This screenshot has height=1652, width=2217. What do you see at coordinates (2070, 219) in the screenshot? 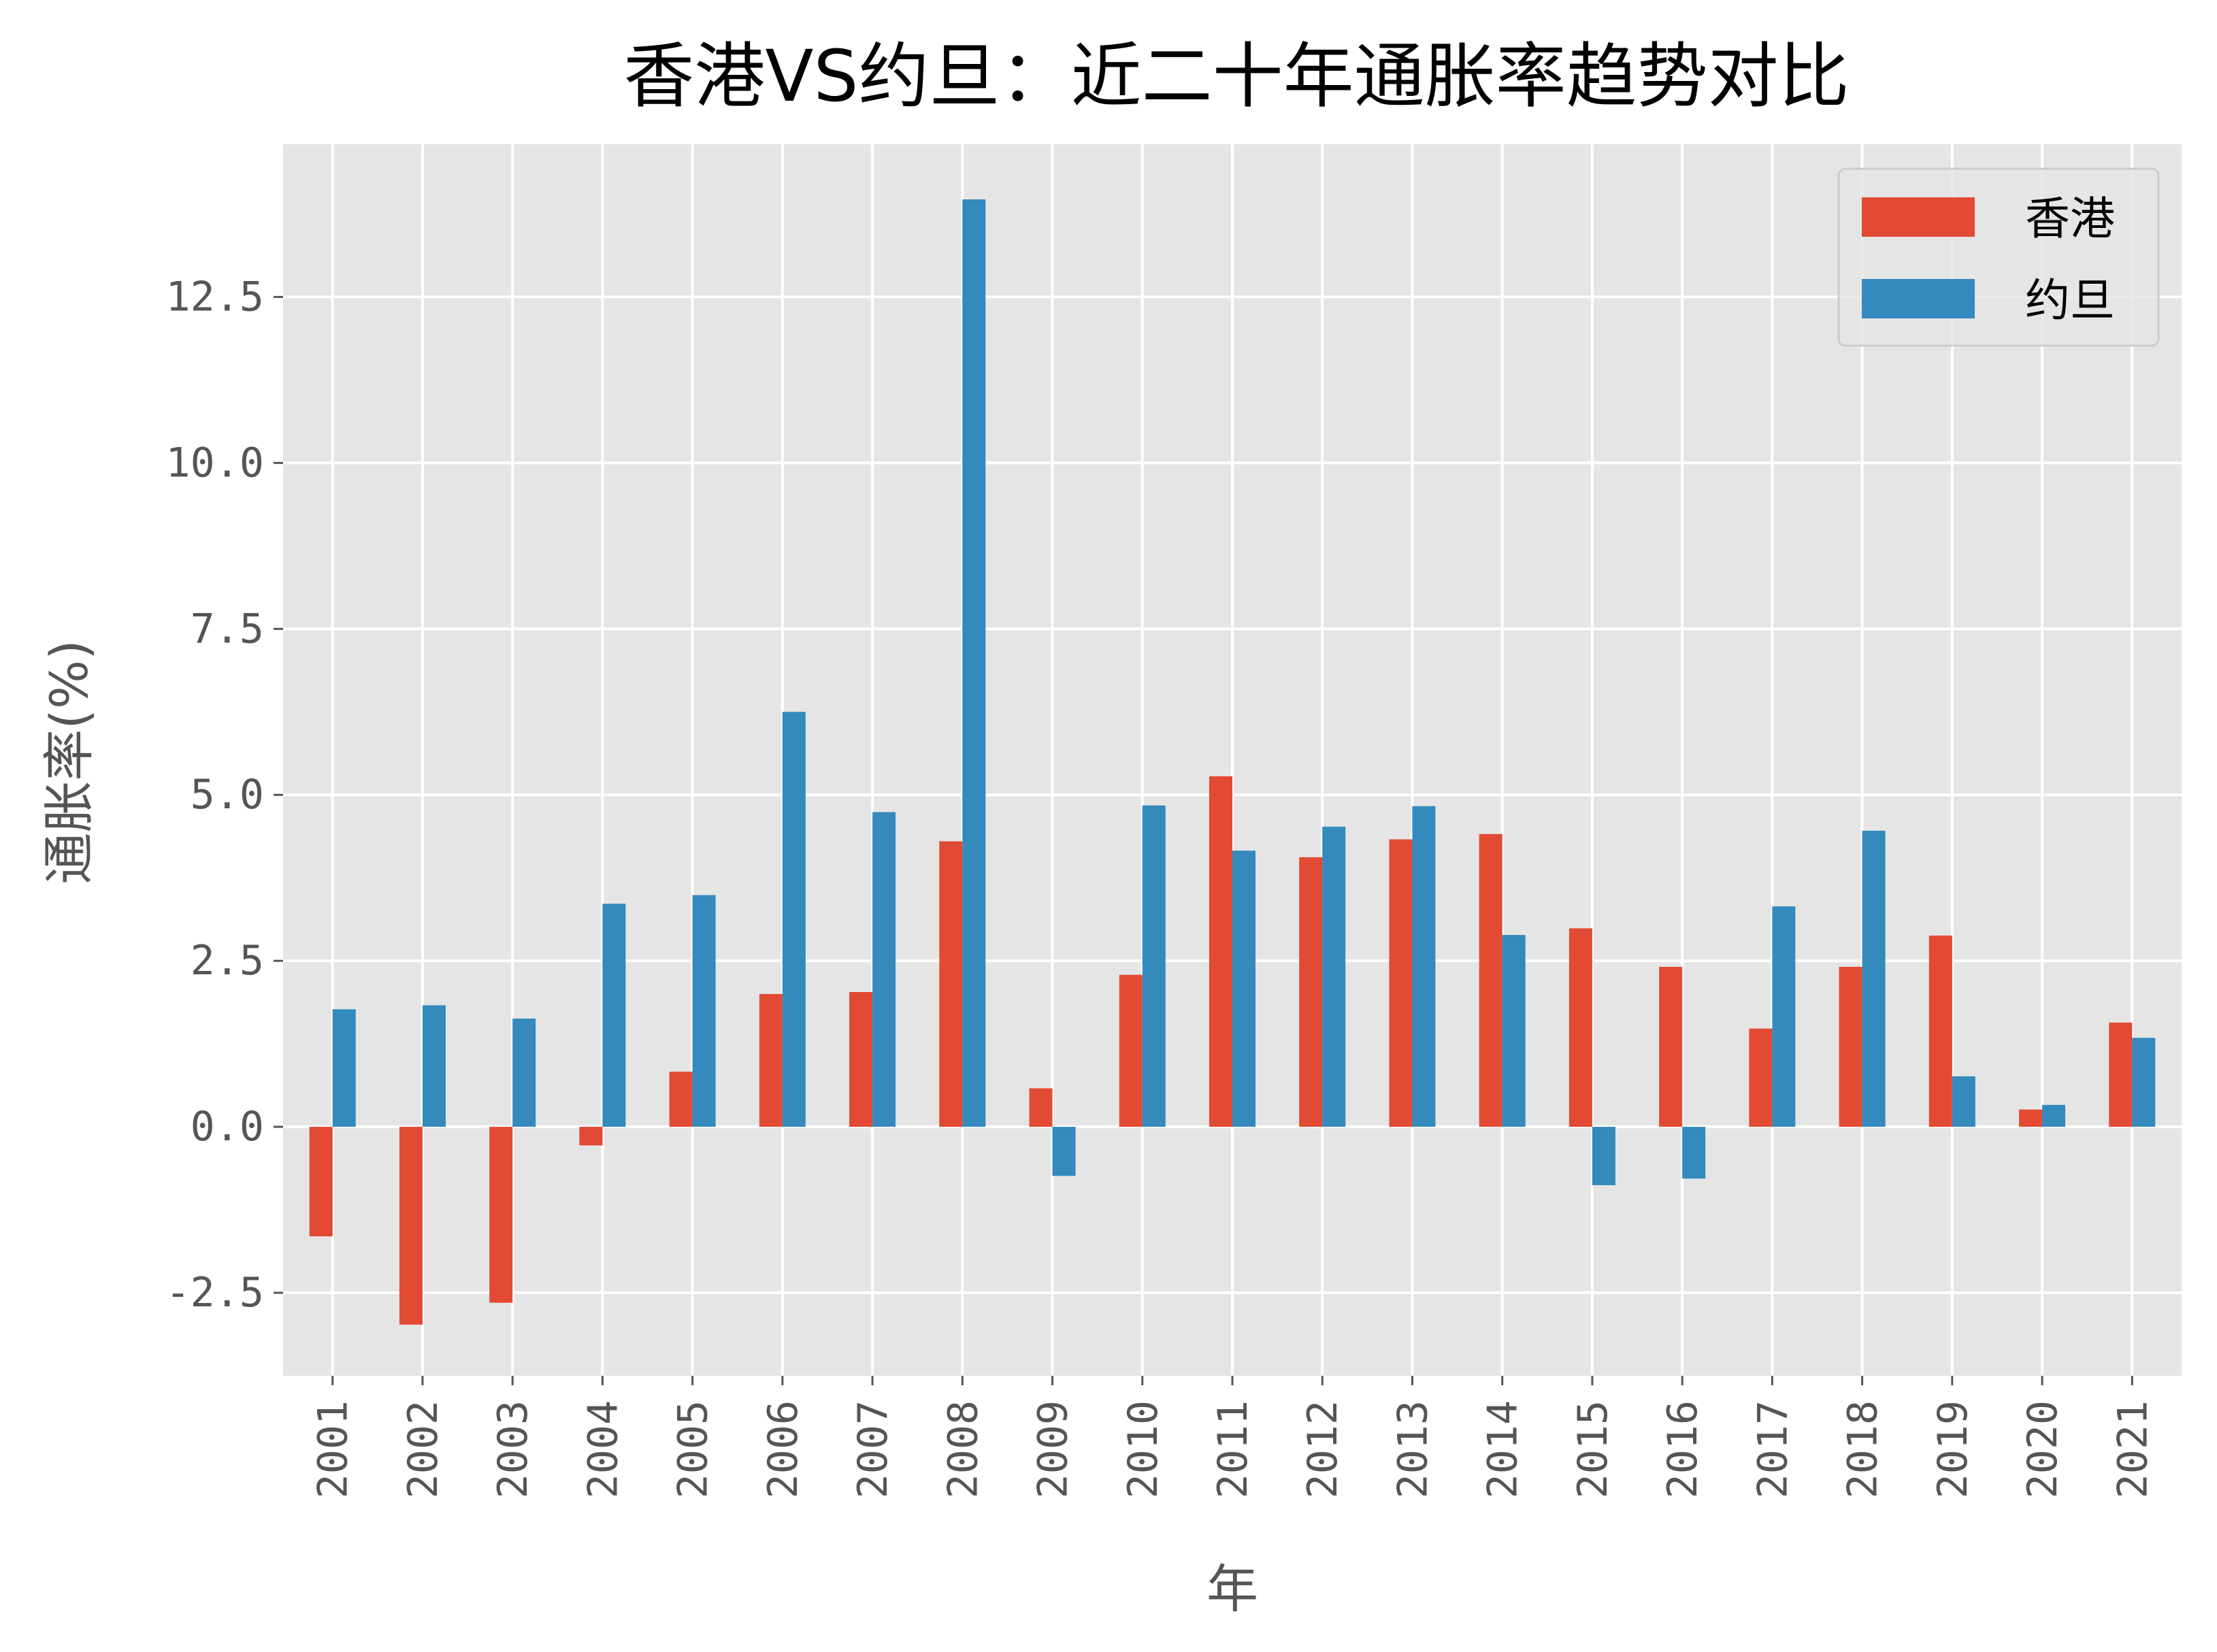
I see `legend-label-hk: 香港` at bounding box center [2070, 219].